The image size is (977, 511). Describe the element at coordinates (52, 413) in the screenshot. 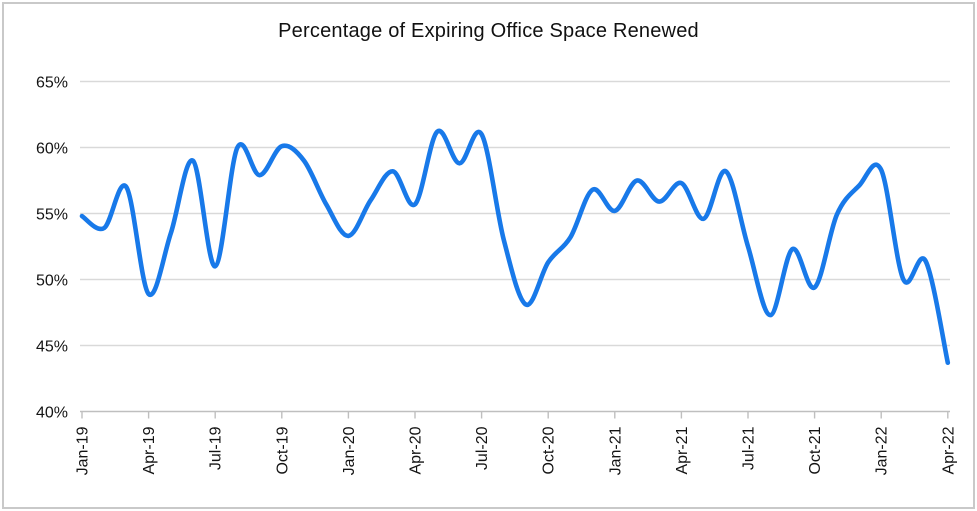

I see `y-tick-label: 40%` at that location.